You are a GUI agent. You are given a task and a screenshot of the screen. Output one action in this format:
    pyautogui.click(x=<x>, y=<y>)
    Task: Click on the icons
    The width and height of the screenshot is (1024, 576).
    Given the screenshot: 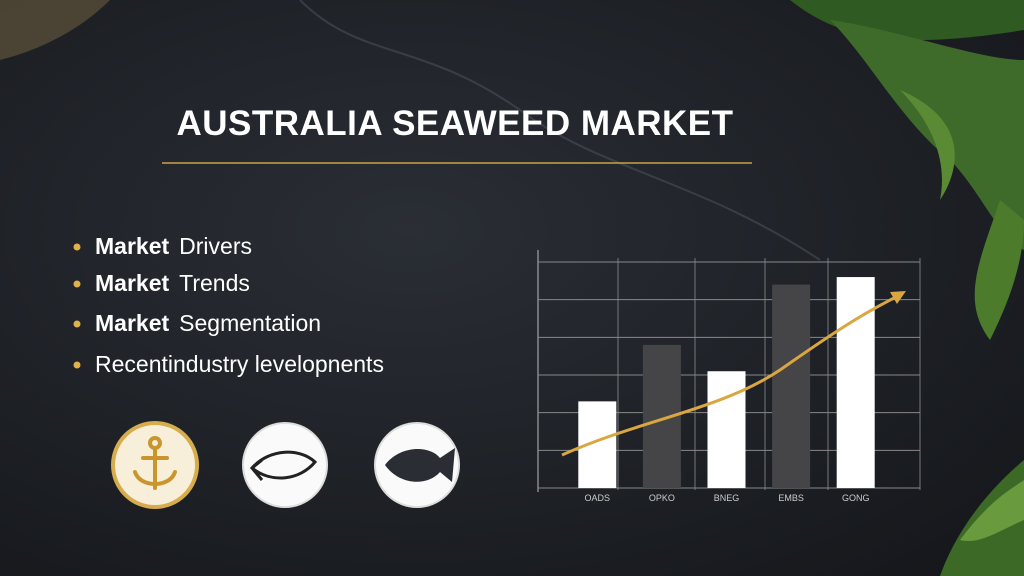 What is the action you would take?
    pyautogui.click(x=285, y=465)
    